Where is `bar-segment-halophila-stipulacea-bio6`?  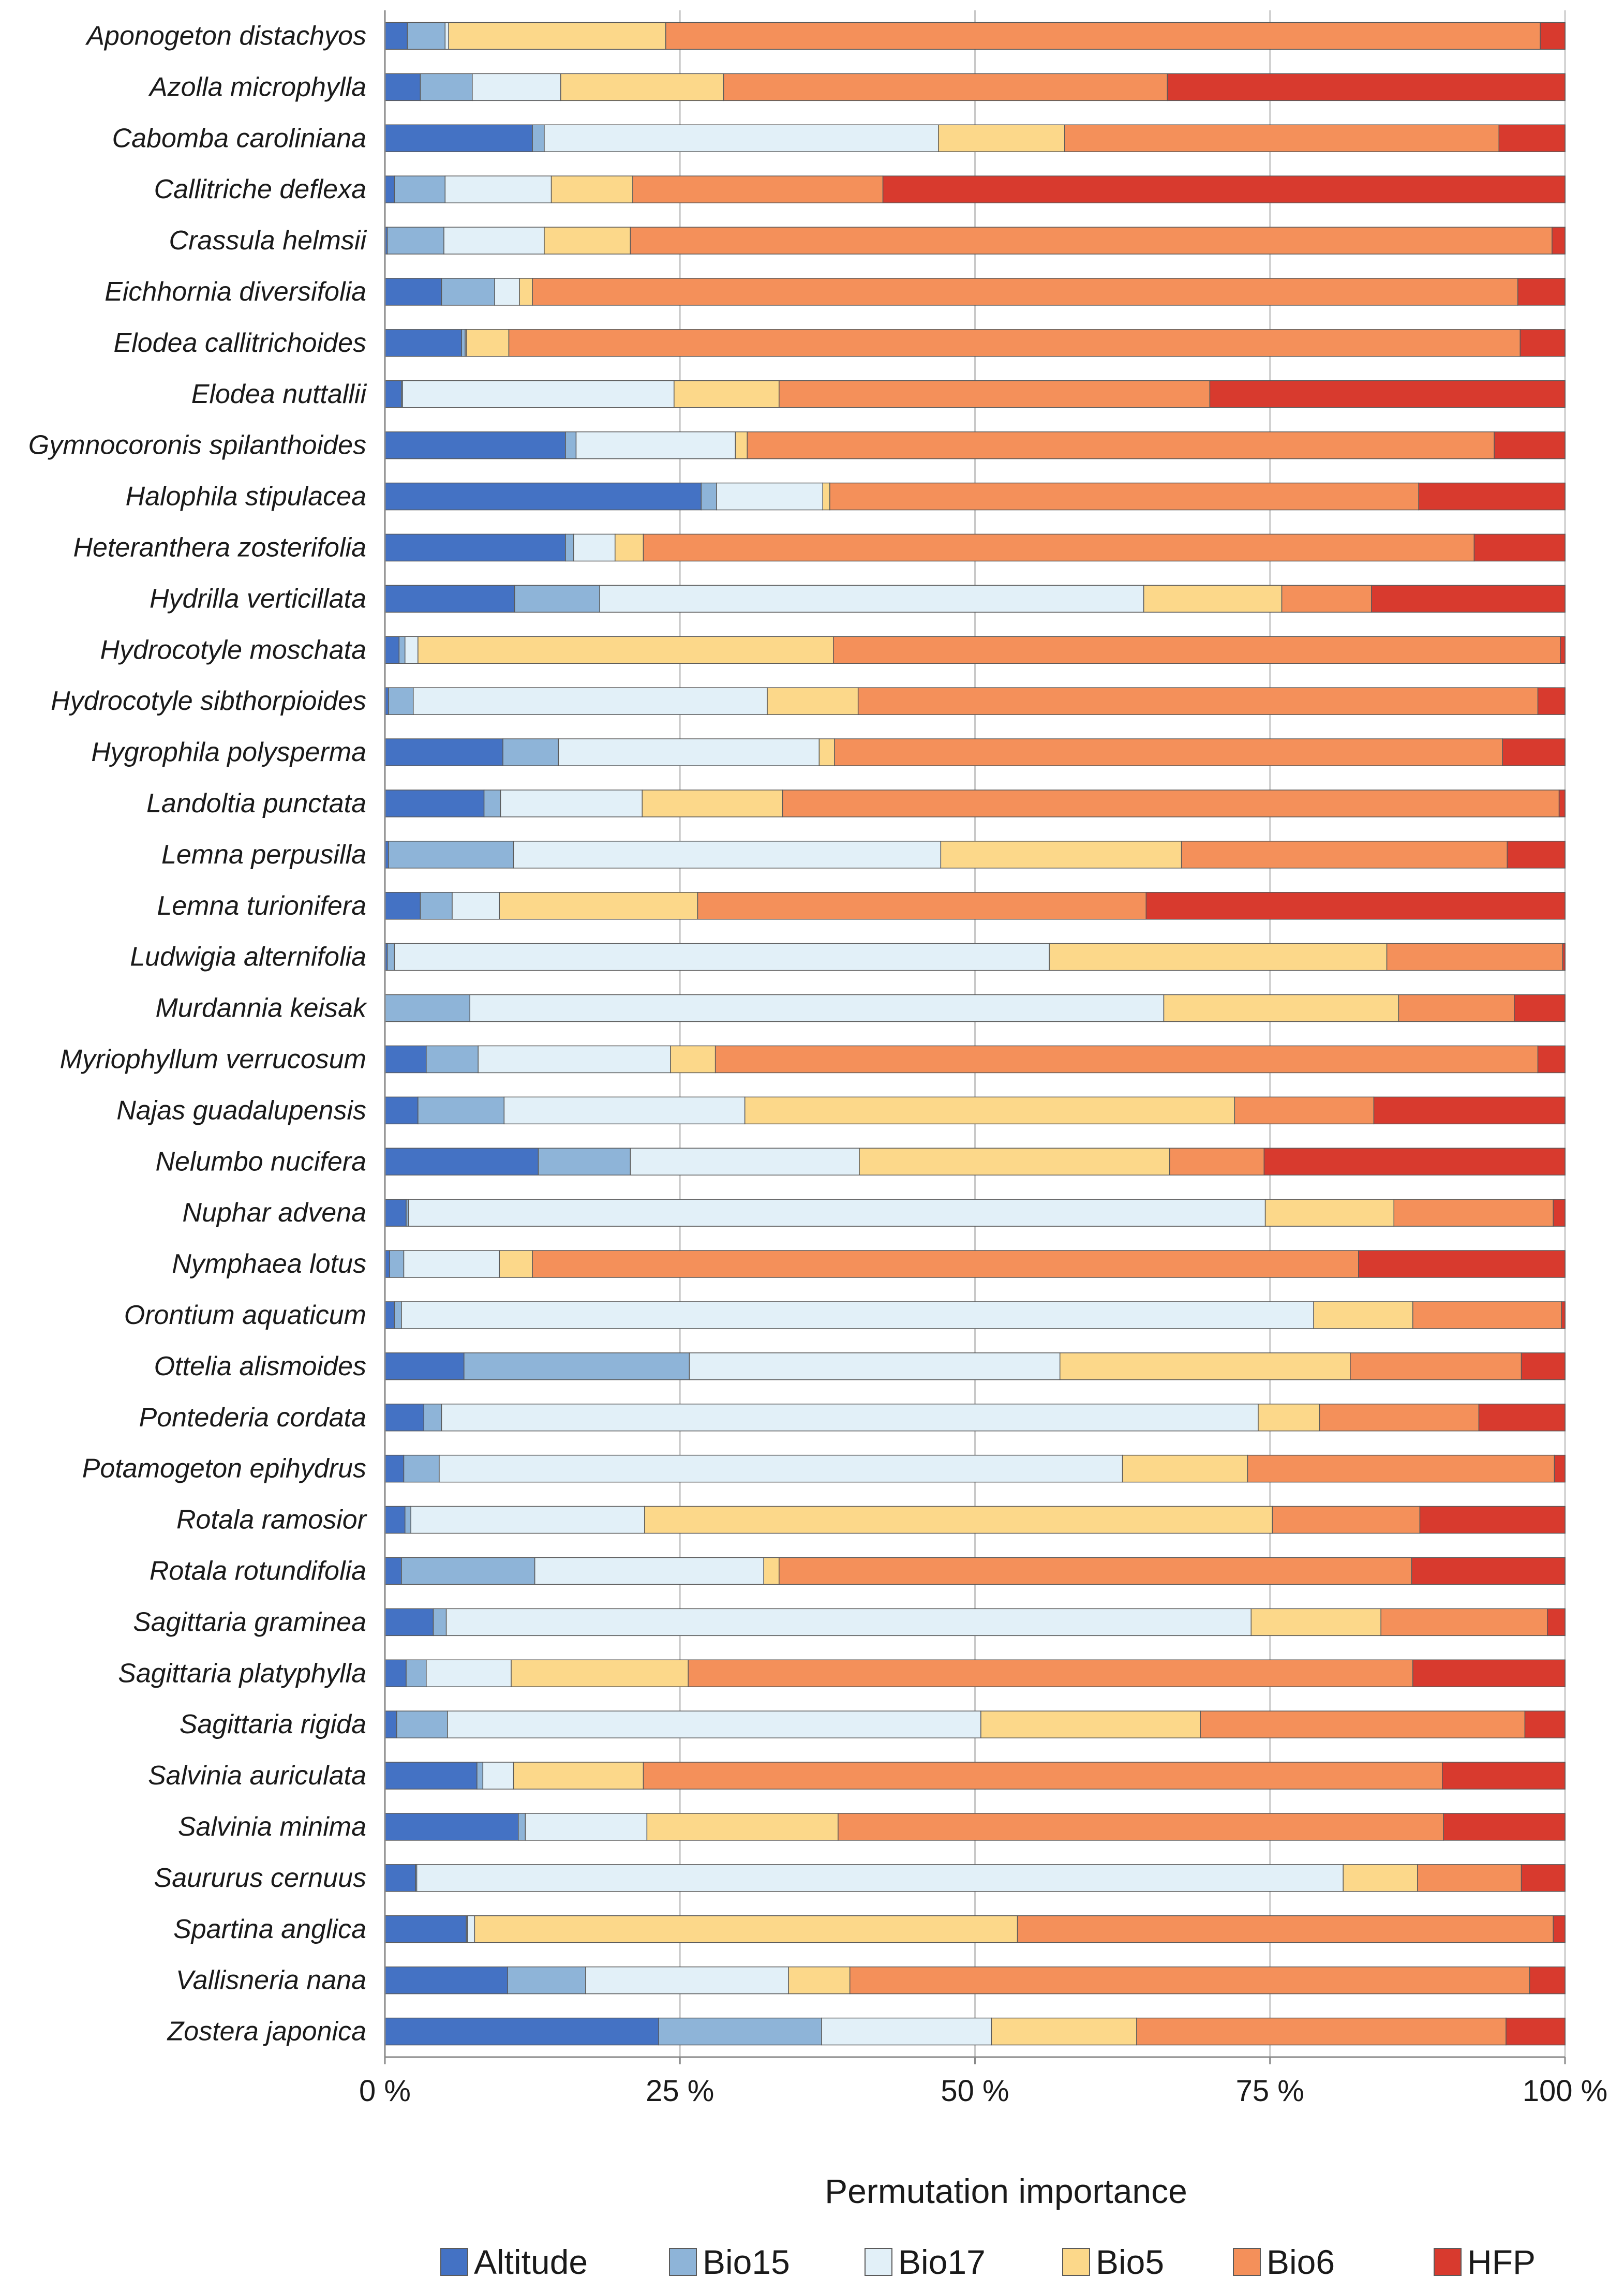
bar-segment-halophila-stipulacea-bio6 is located at coordinates (1124, 496).